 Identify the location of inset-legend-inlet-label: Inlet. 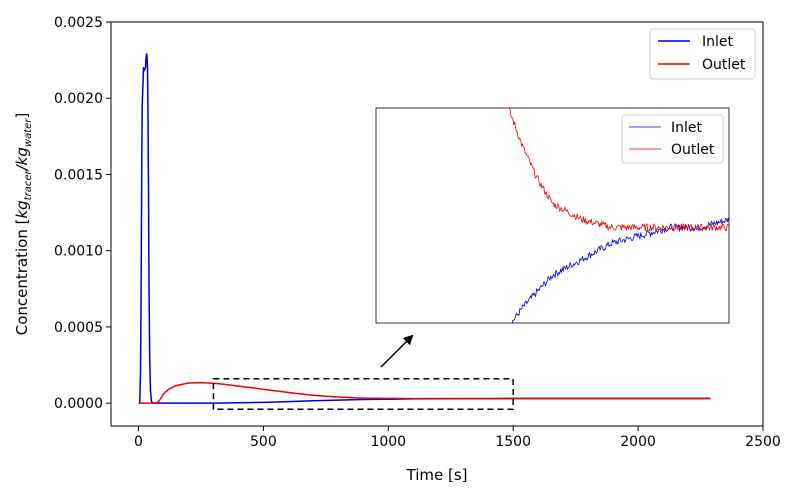
(687, 128).